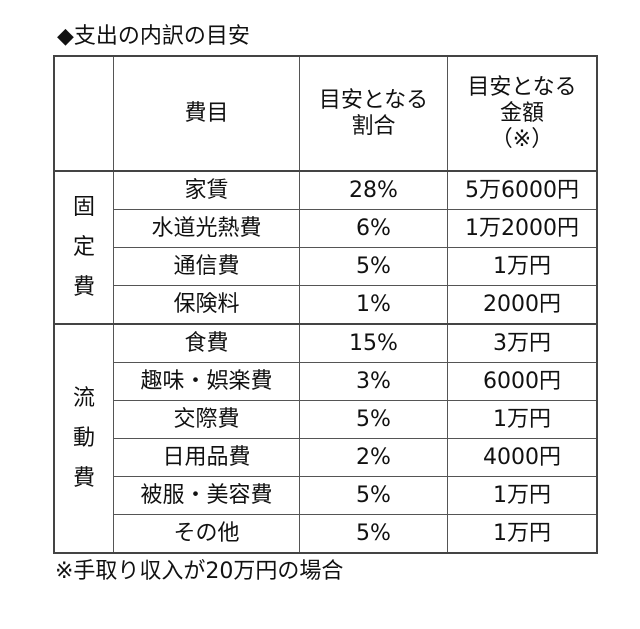 The height and width of the screenshot is (629, 640). I want to click on ratio-cell: 15%, so click(373, 343).